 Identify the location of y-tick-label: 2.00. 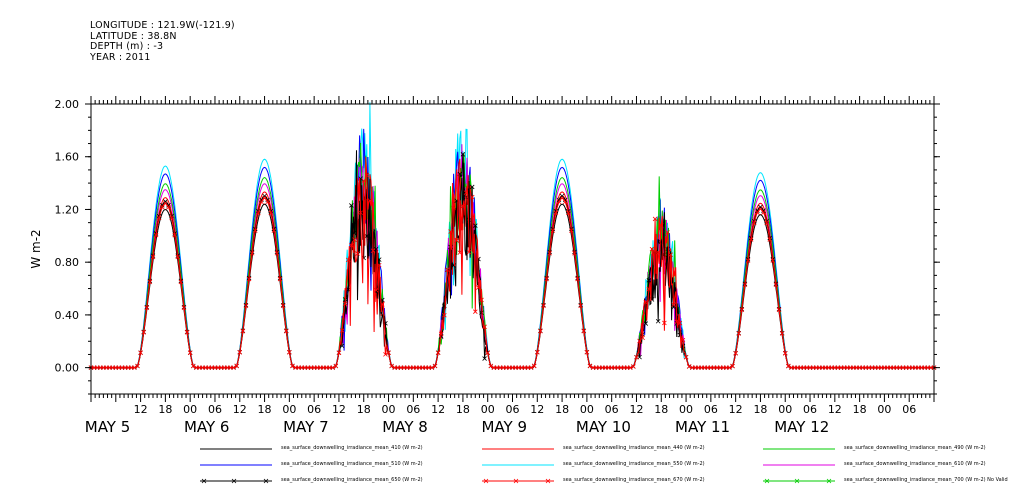
(67, 104).